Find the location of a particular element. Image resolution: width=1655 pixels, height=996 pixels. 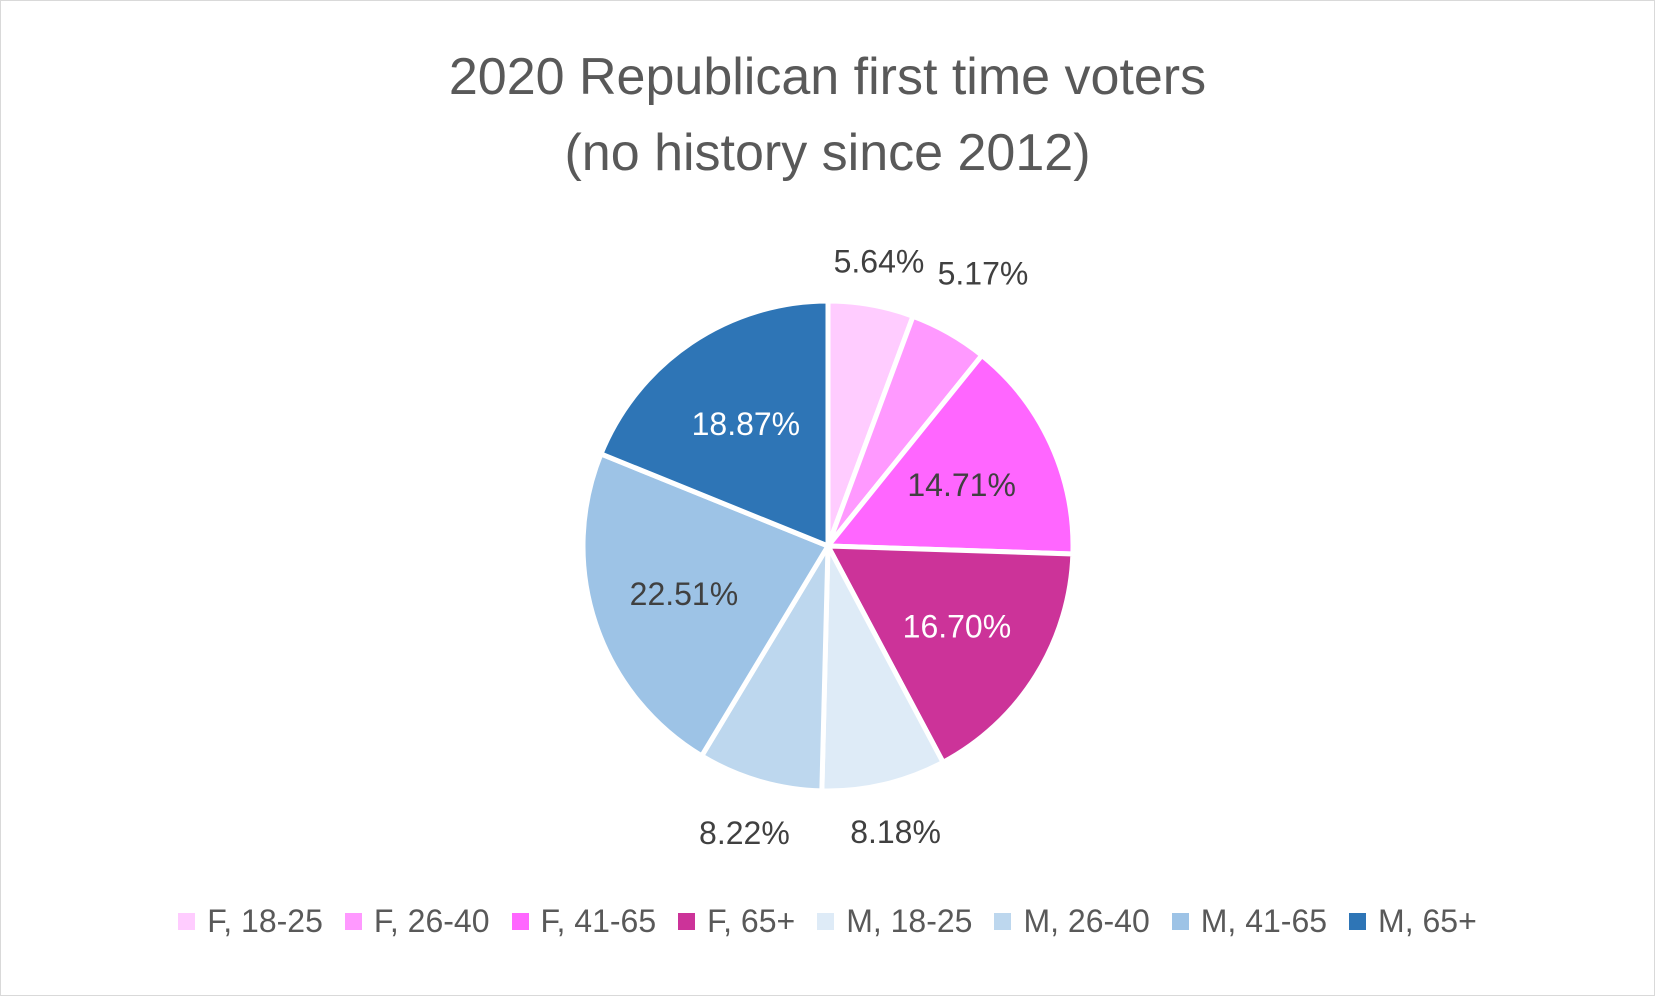

legend-item-8: M, 65+ is located at coordinates (1413, 921).